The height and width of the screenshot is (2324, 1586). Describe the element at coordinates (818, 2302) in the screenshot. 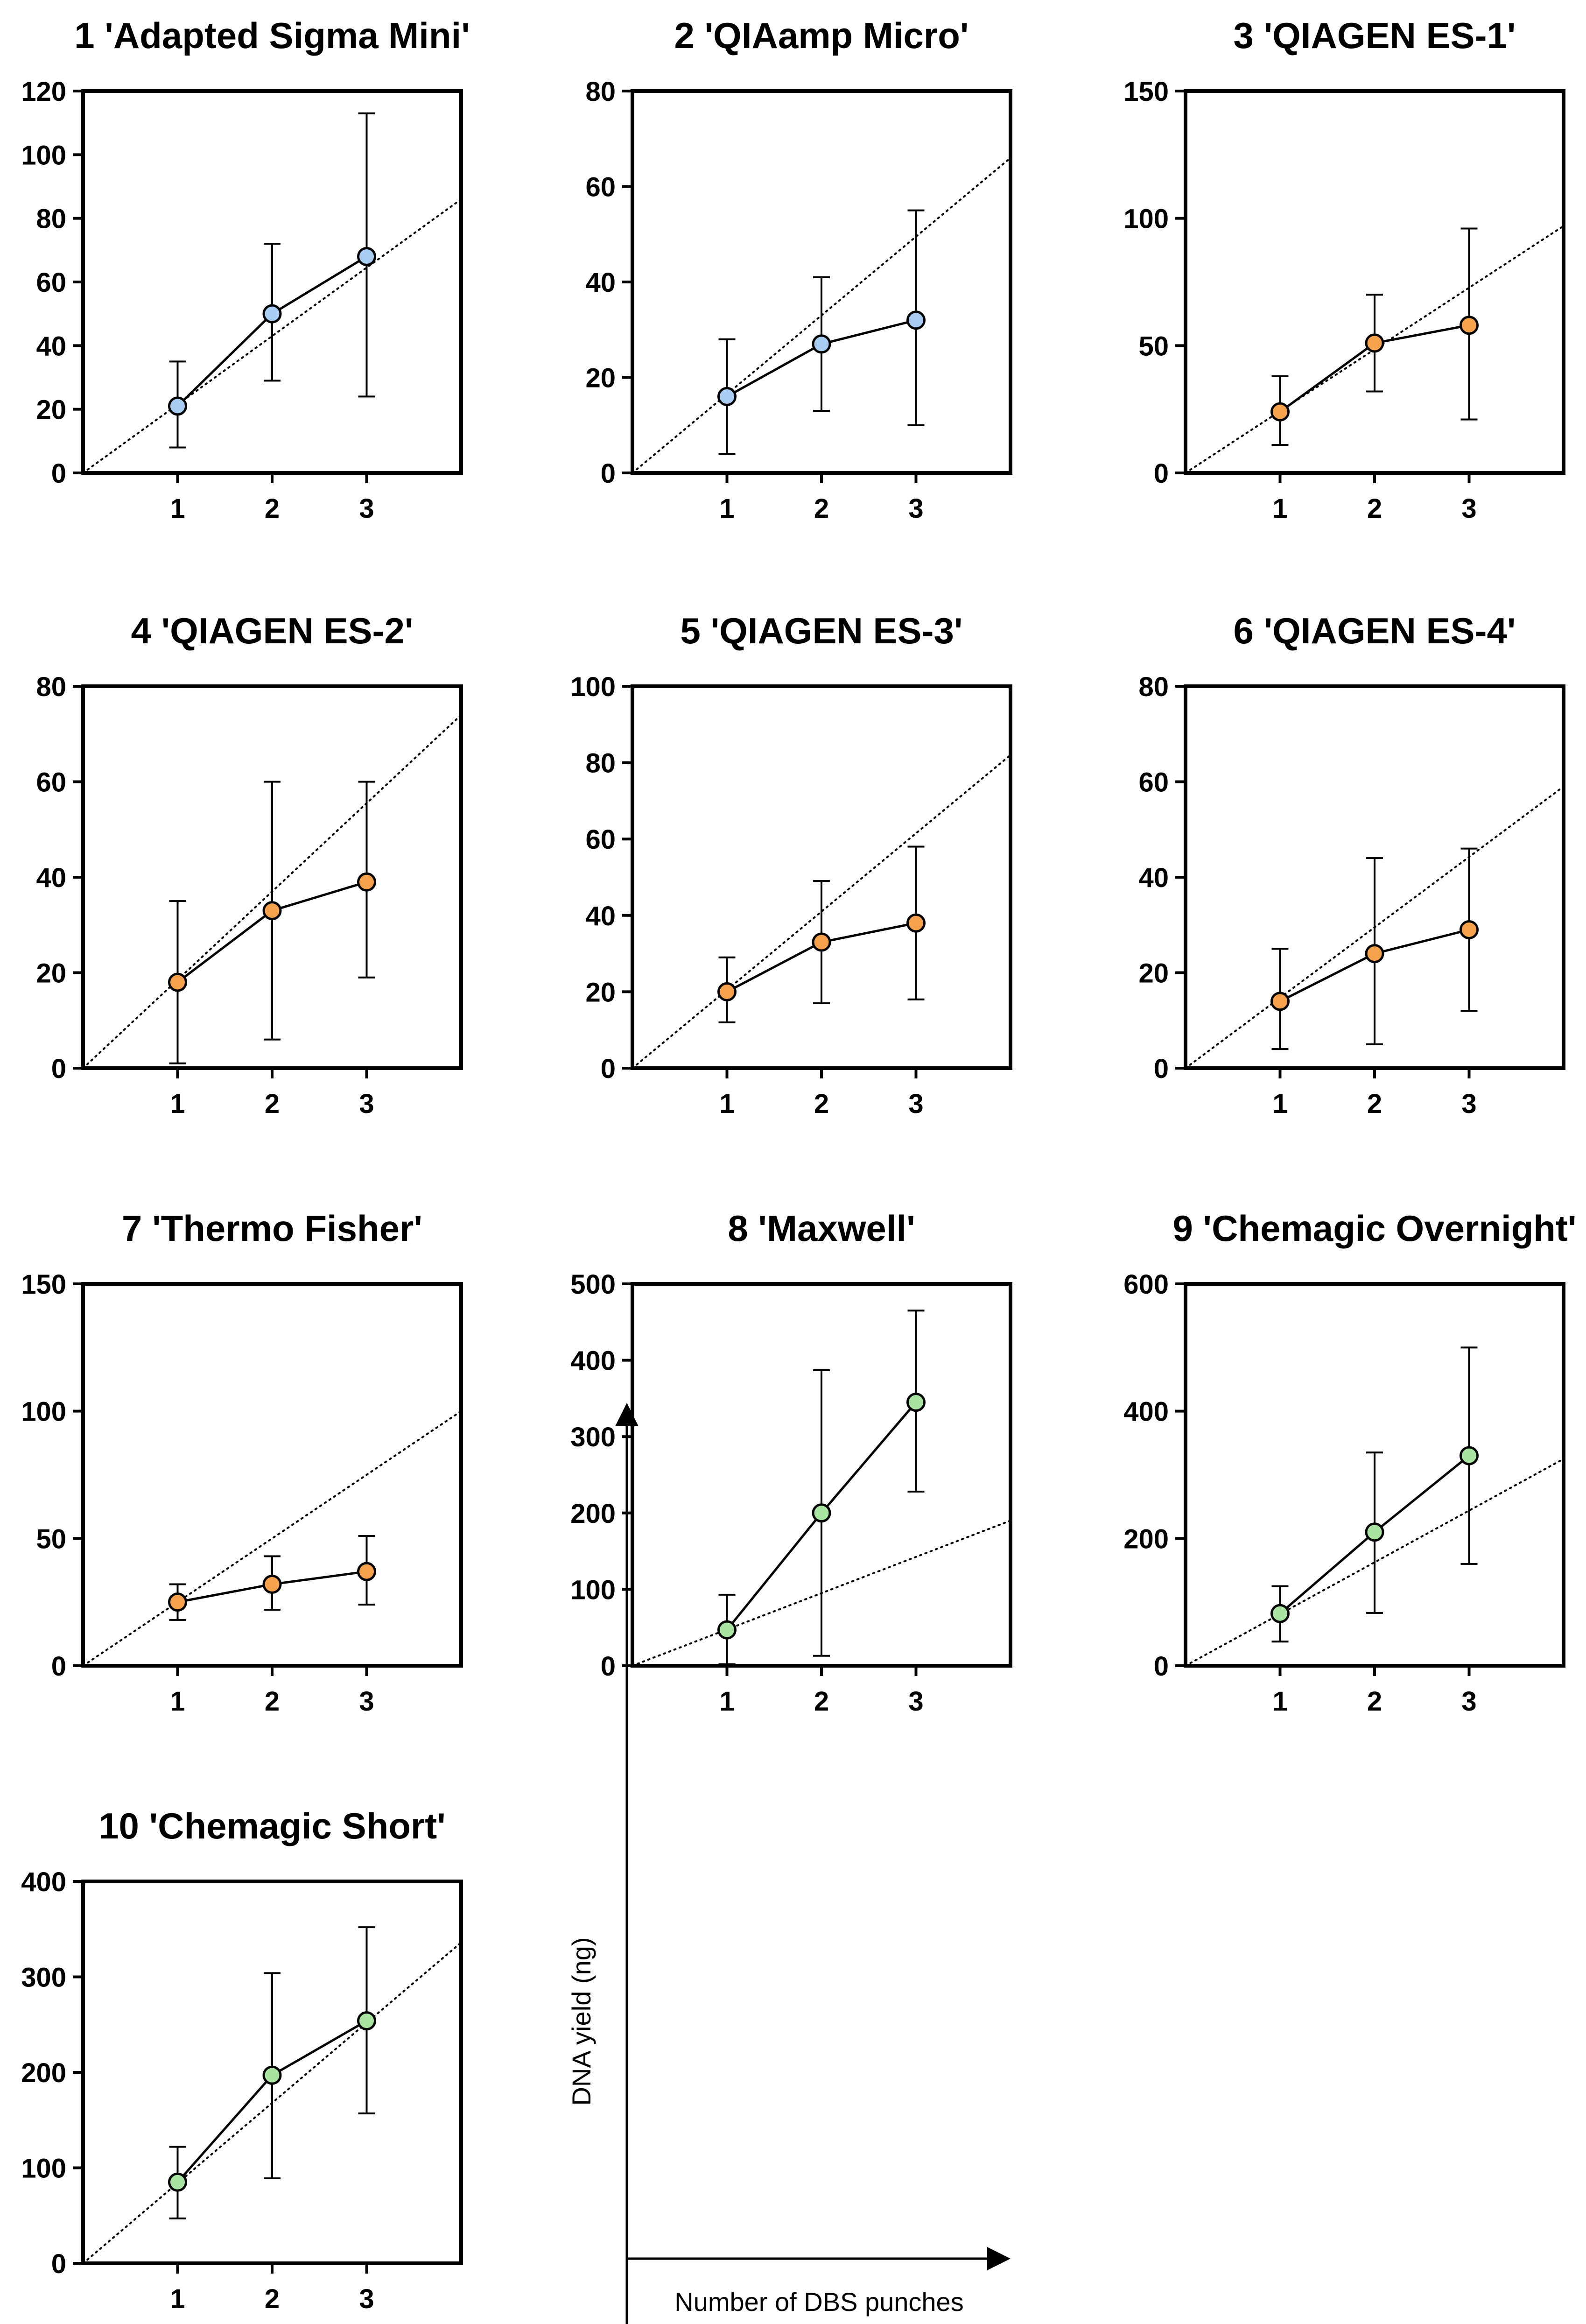

I see `legend-x-label: Number of DBS punches` at that location.